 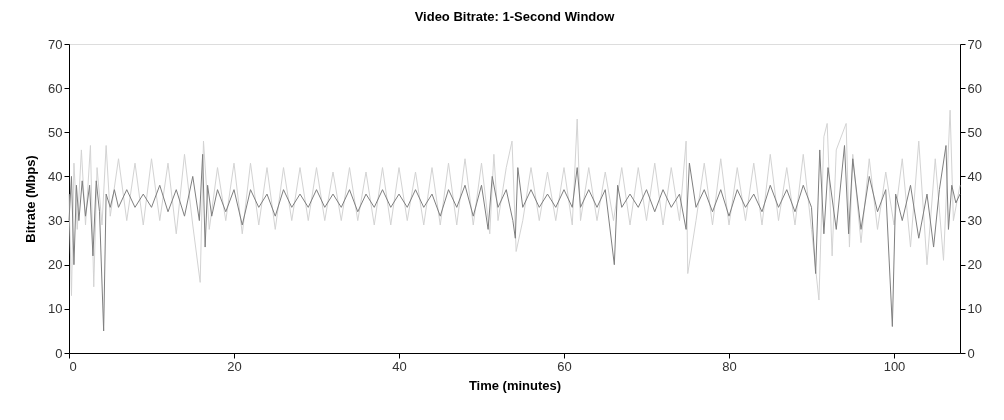 I want to click on x-tick-label: 20, so click(x=234, y=366).